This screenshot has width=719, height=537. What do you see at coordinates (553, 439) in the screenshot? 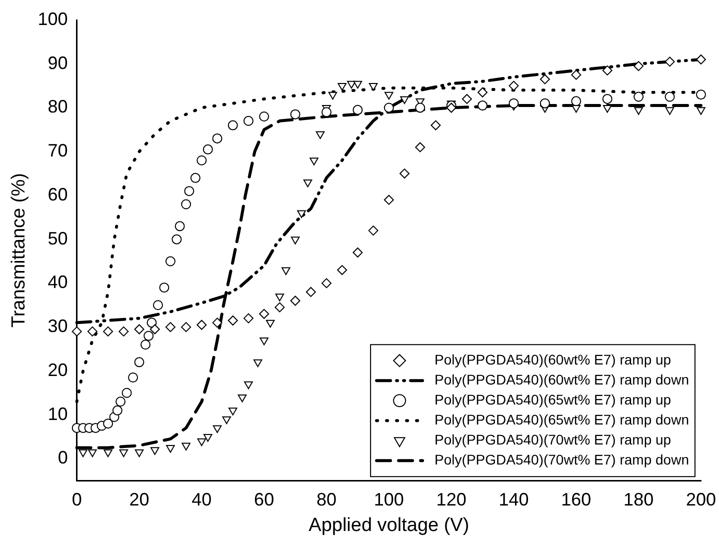
I see `legend-label: Poly(PPGDA540)(70wt% E7) ramp up` at bounding box center [553, 439].